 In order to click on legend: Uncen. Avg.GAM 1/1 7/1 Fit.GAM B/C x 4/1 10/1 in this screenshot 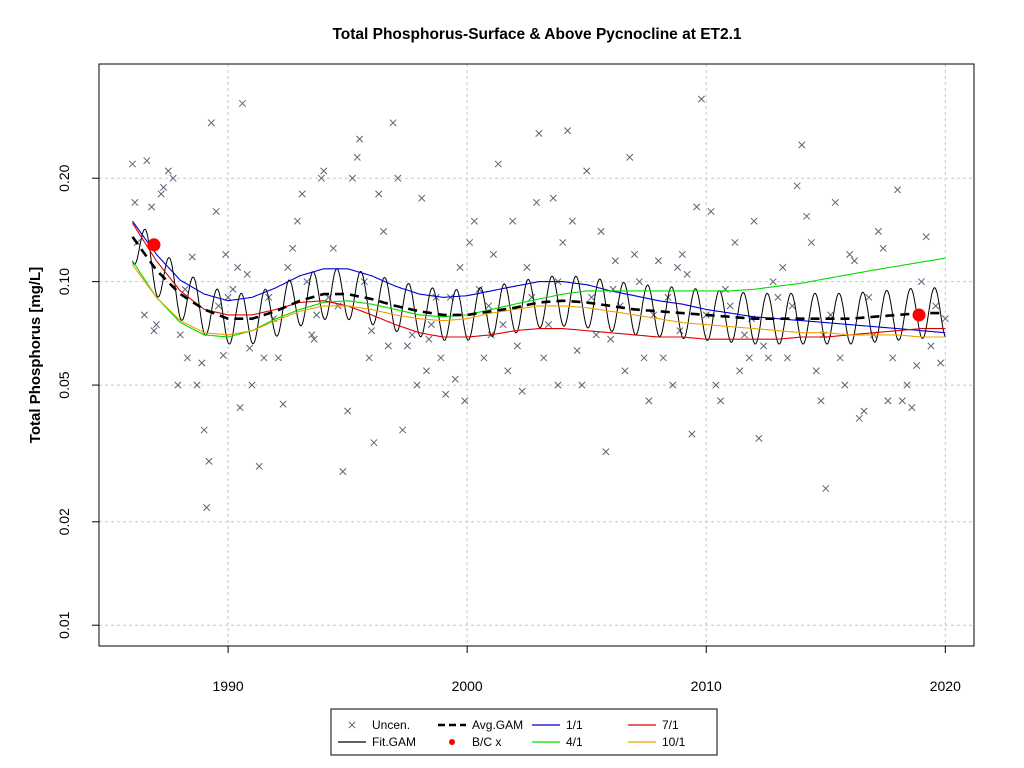, I will do `click(524, 732)`.